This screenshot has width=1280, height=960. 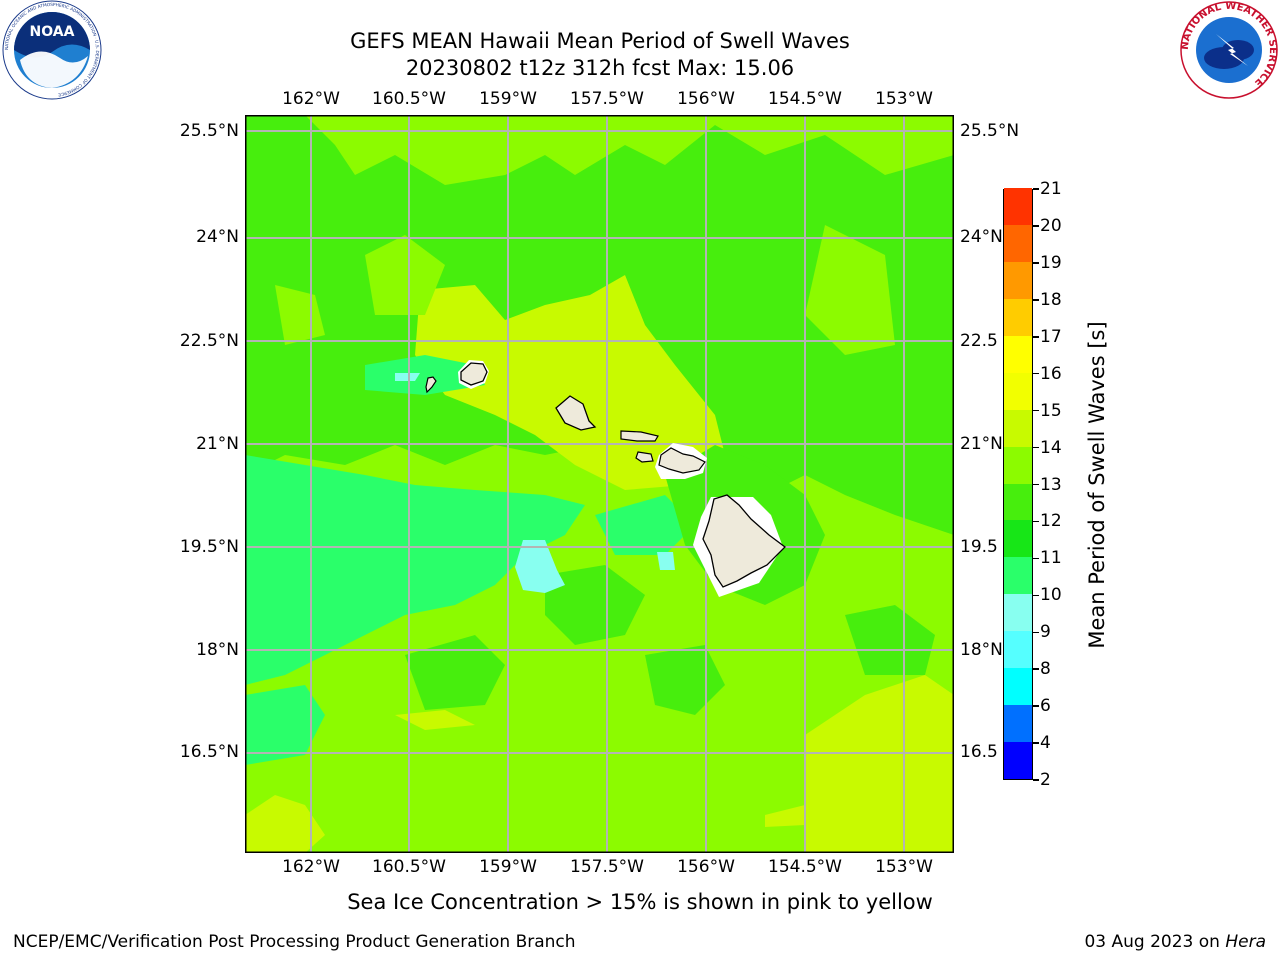 I want to click on lon-label-bottom: 157.5°W, so click(x=607, y=867).